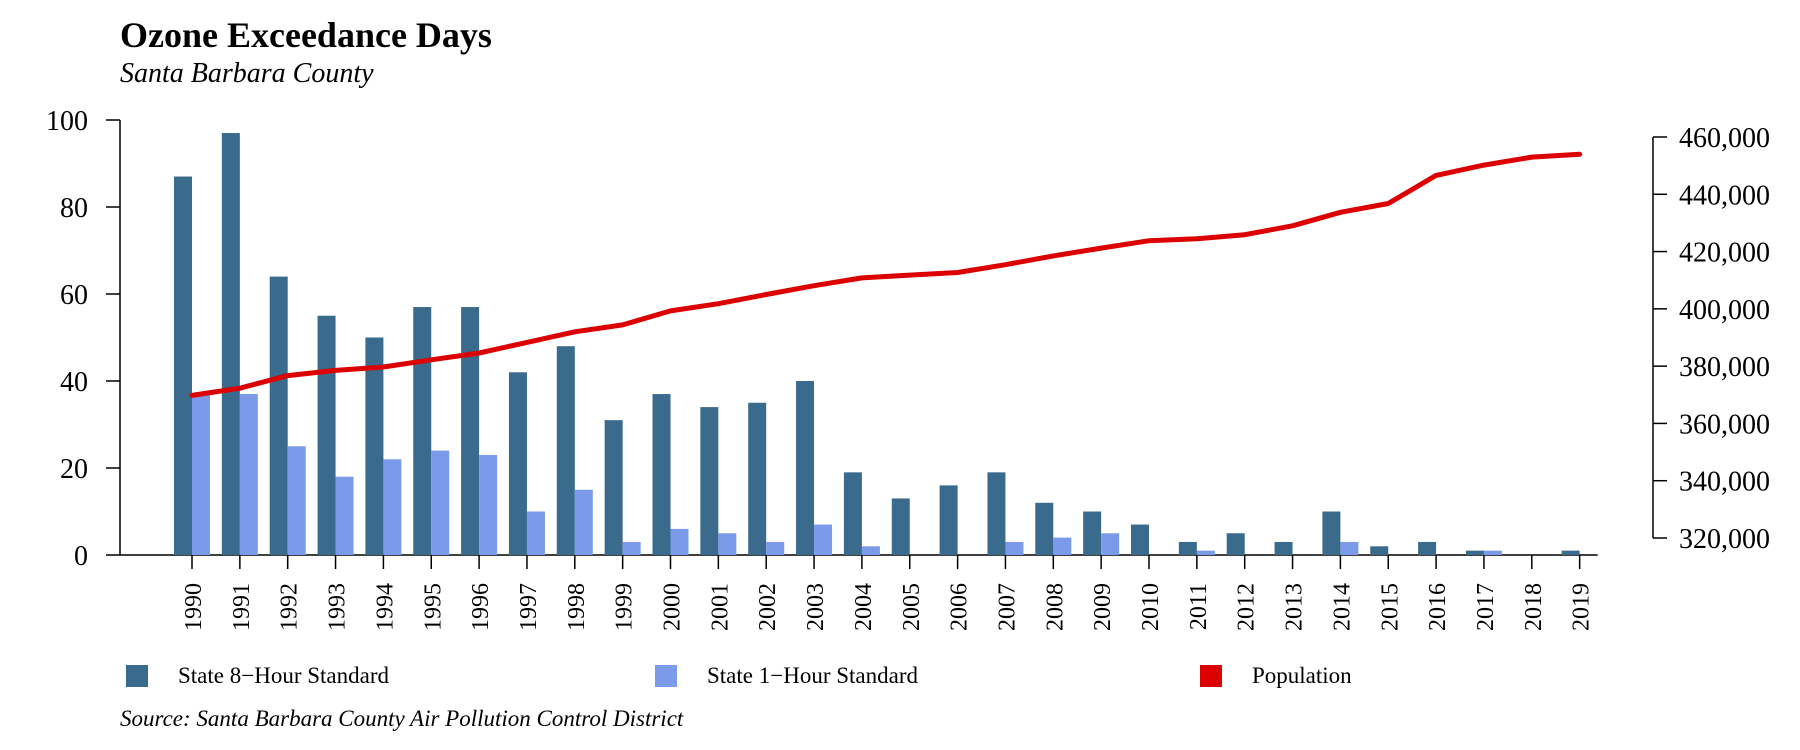  Describe the element at coordinates (720, 607) in the screenshot. I see `x-axis-tick-label: 2001` at that location.